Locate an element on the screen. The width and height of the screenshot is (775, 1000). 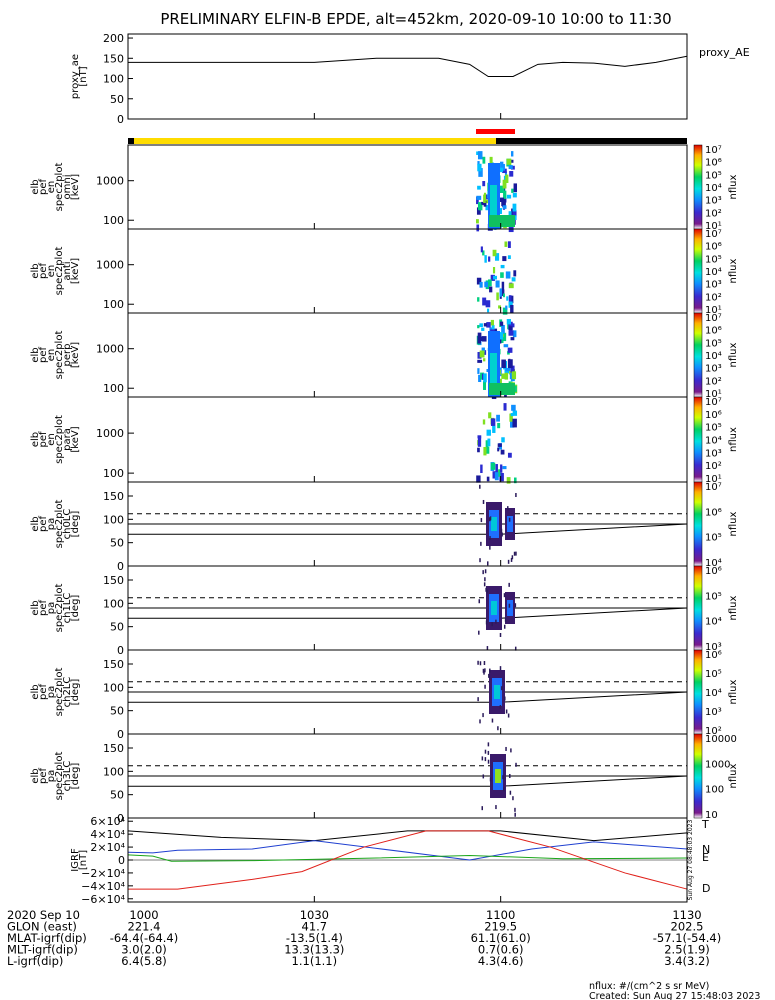
colorbar-label: 10² is located at coordinates (713, 466).